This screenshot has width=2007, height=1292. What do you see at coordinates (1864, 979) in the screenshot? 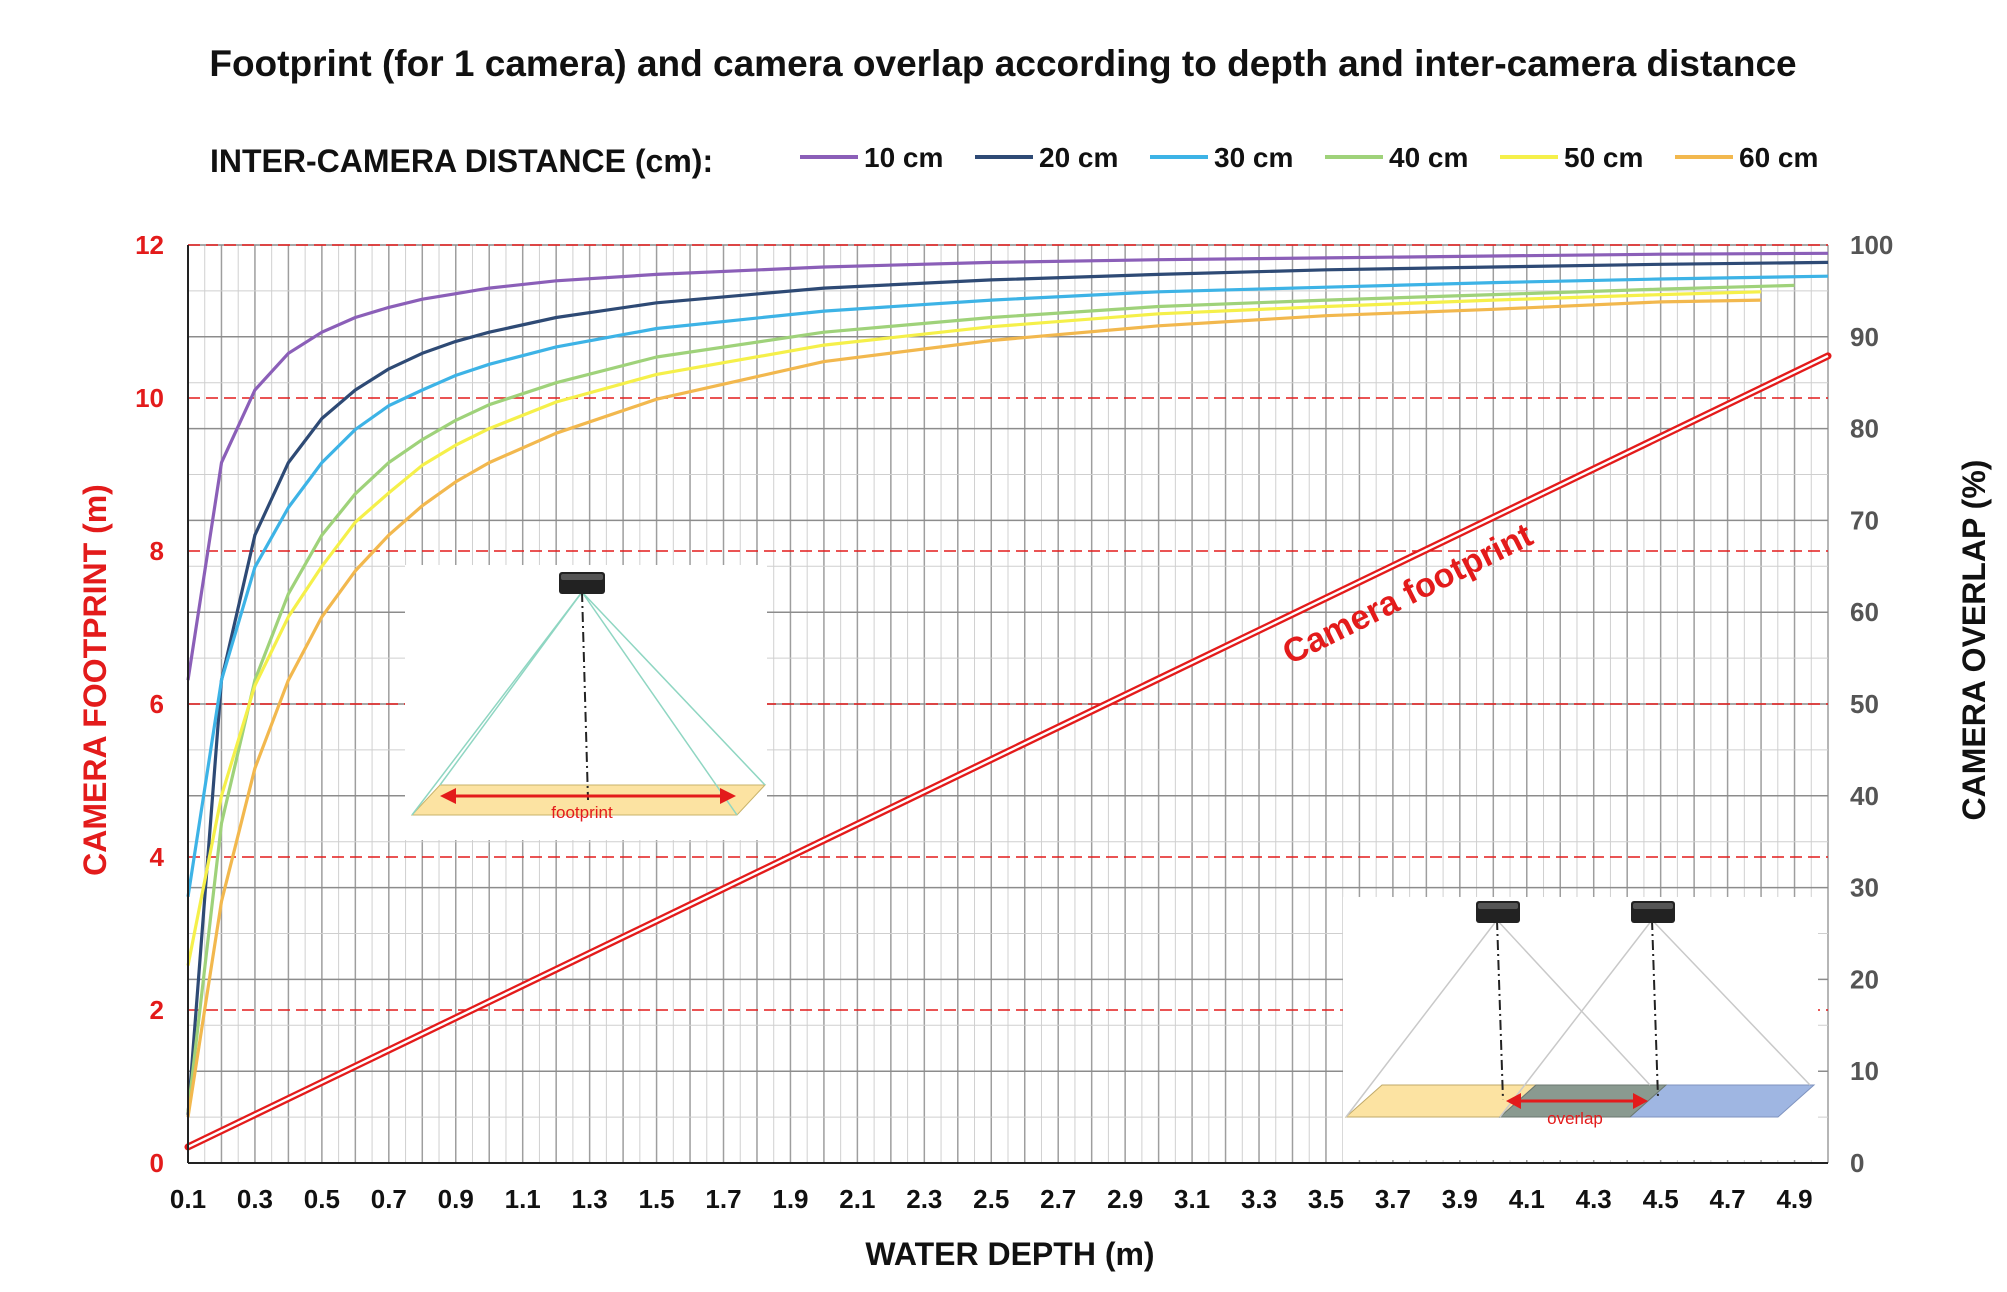
I see `y-right-tick-label: 20` at bounding box center [1864, 979].